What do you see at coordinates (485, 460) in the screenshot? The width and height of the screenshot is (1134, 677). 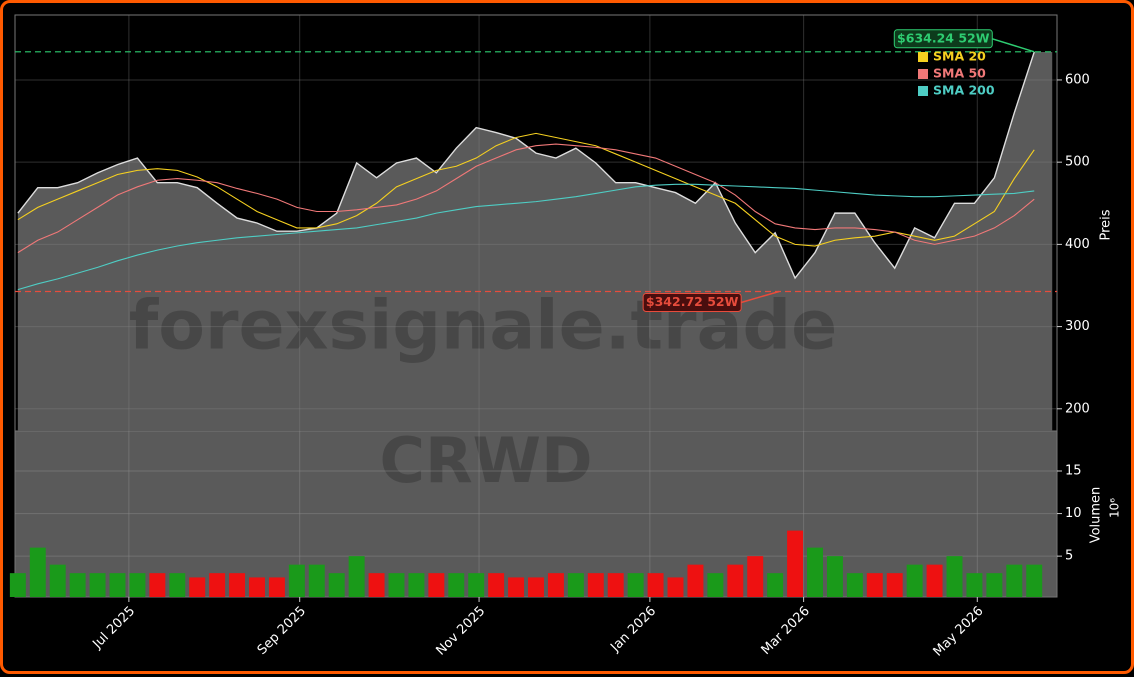 I see `watermark-symbol: CRWD` at bounding box center [485, 460].